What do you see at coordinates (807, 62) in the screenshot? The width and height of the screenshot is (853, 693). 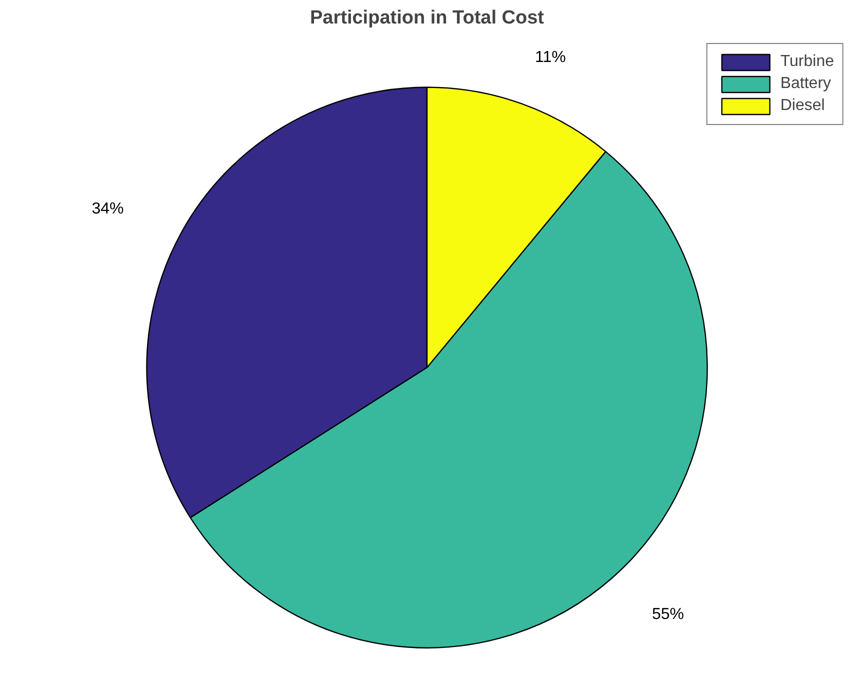 I see `legend-label: Turbine` at bounding box center [807, 62].